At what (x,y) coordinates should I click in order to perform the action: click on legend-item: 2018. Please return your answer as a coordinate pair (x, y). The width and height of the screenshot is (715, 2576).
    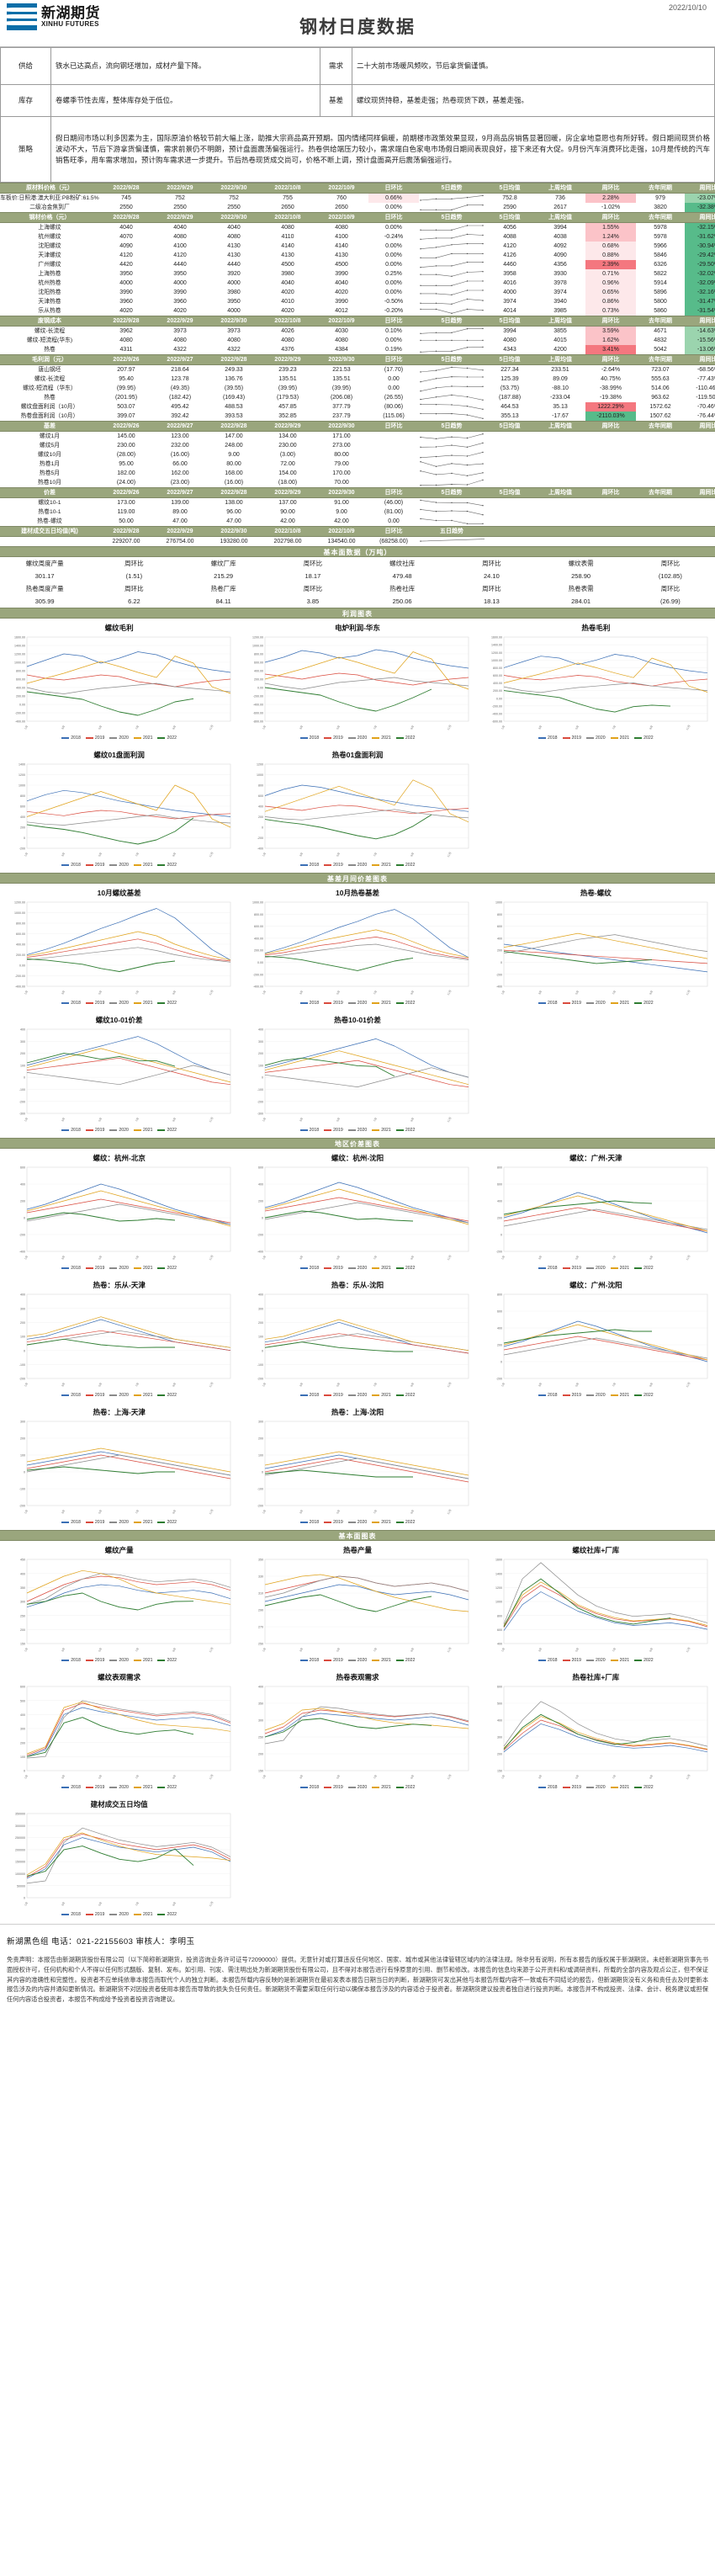
    Looking at the image, I should click on (71, 1660).